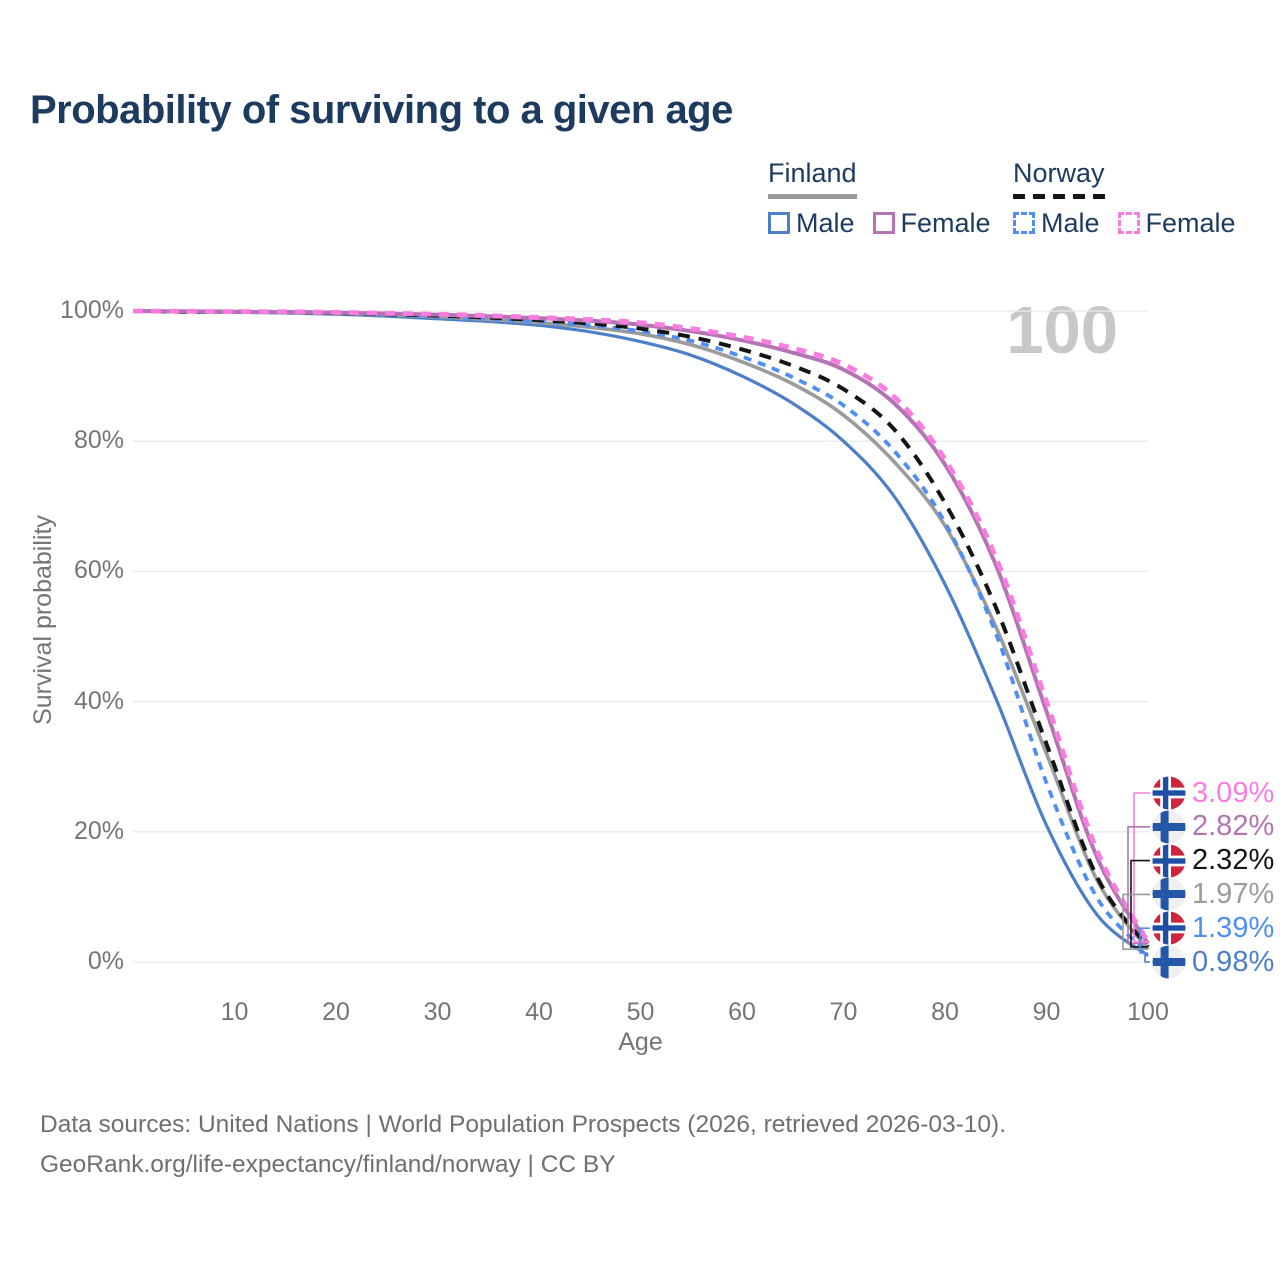 Image resolution: width=1280 pixels, height=1280 pixels. I want to click on norway-male-swatch, so click(1024, 223).